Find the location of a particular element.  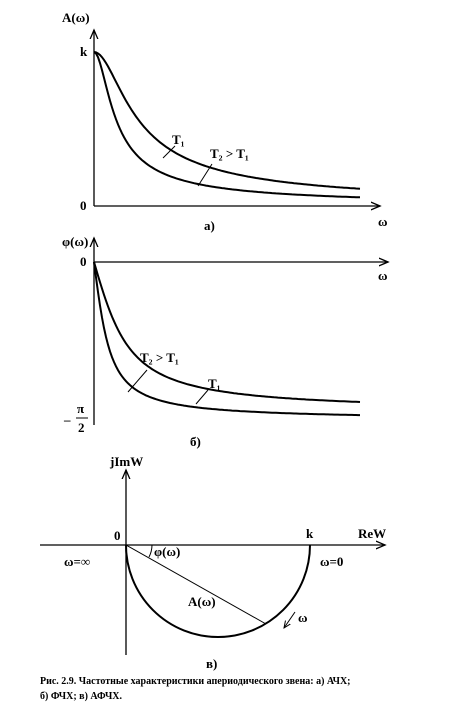

direction-arrow is located at coordinates (290, 619).